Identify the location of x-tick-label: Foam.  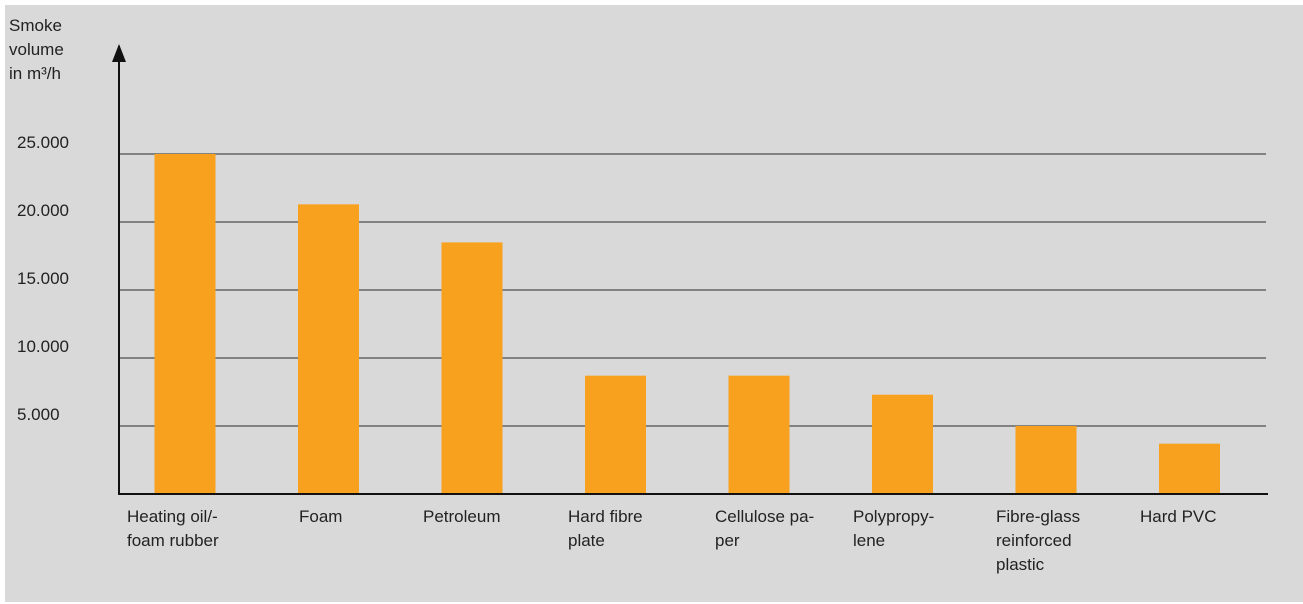
(320, 516).